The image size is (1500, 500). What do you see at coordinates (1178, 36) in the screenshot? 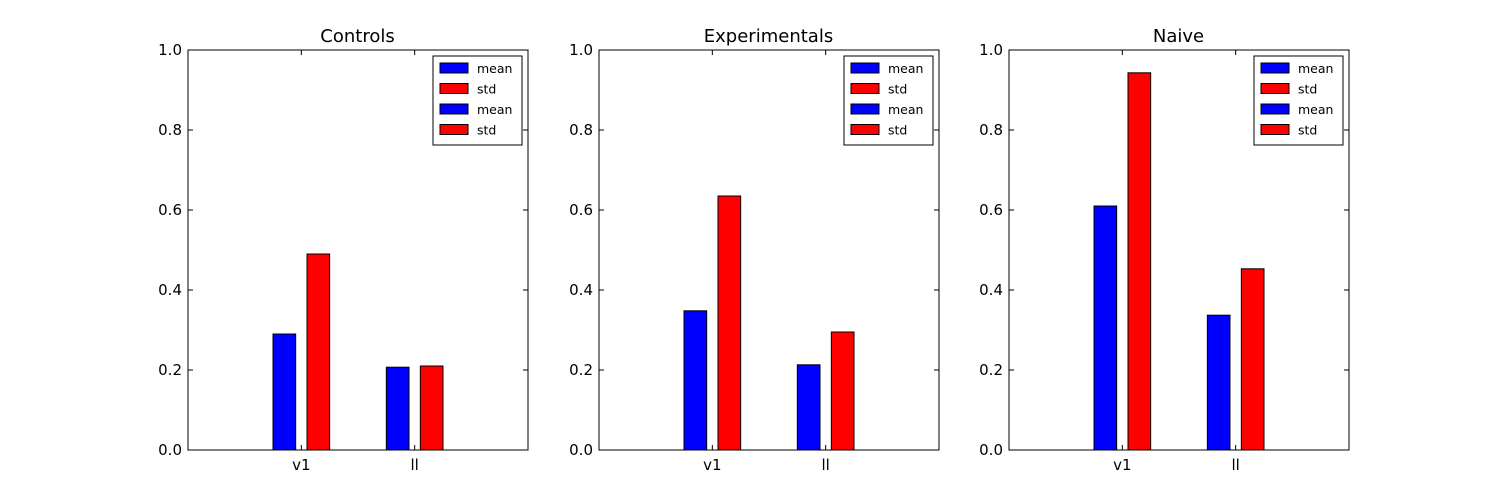
I see `chart-title: Naive` at bounding box center [1178, 36].